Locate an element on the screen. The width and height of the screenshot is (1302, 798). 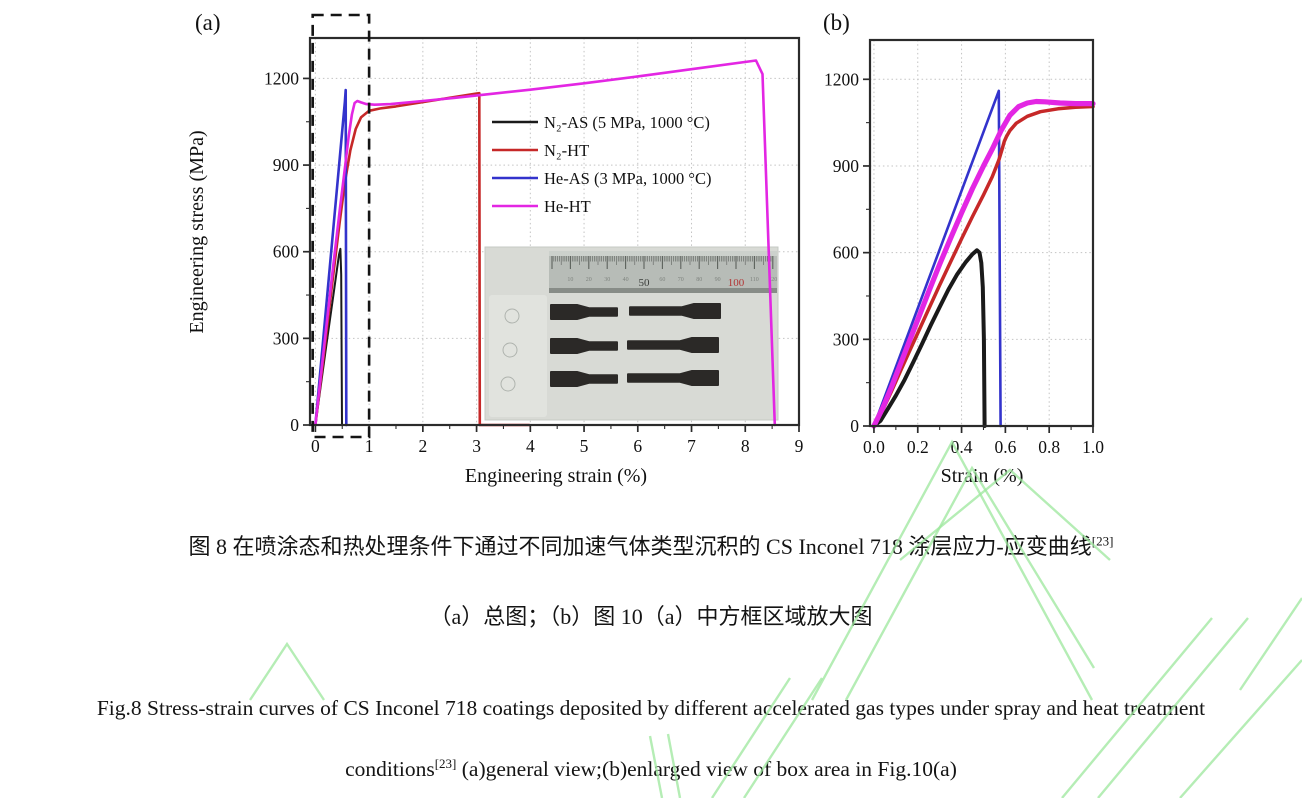
curve-n2-ht is located at coordinates (983, 266).